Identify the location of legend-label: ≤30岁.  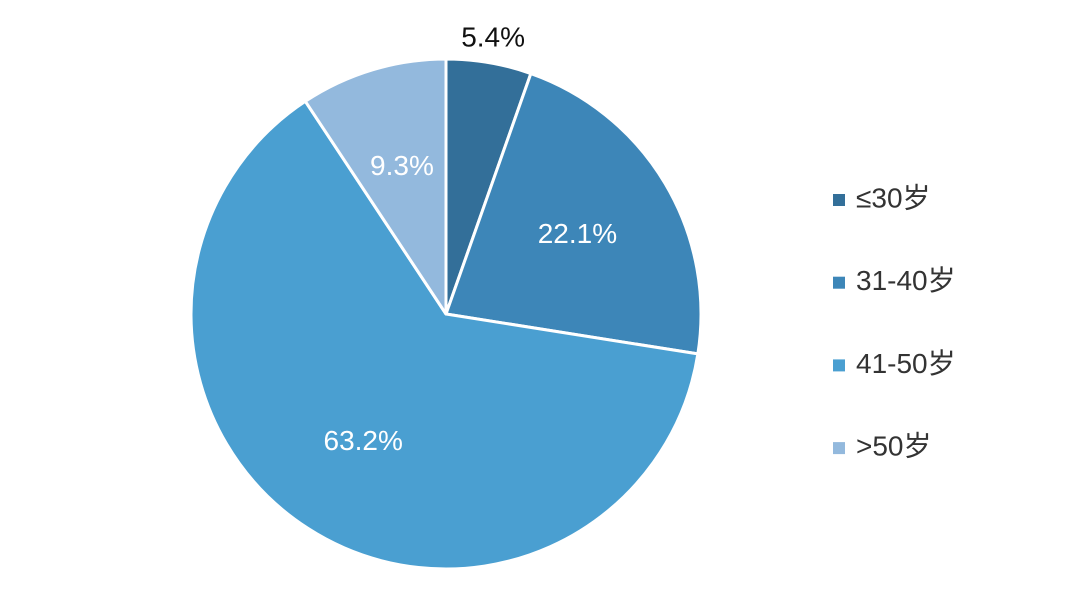
(893, 197).